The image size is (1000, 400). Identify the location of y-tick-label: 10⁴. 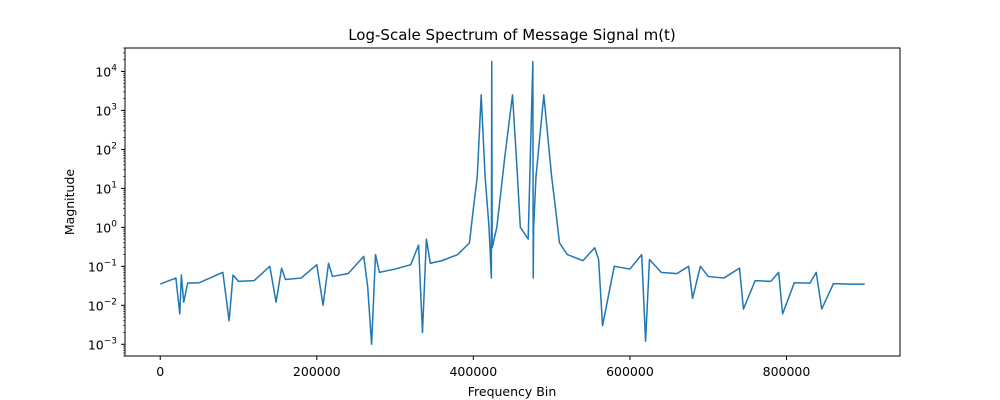
(106, 71).